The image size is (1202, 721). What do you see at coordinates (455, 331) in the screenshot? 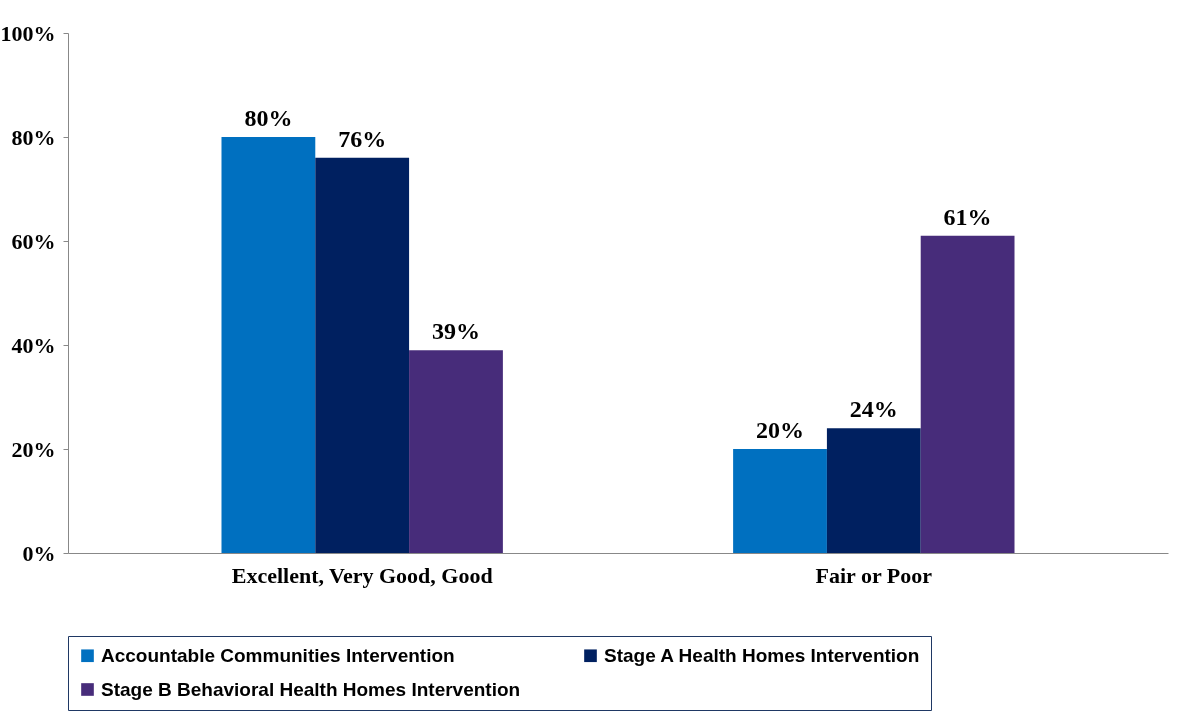
I see `data-label: 39%` at bounding box center [455, 331].